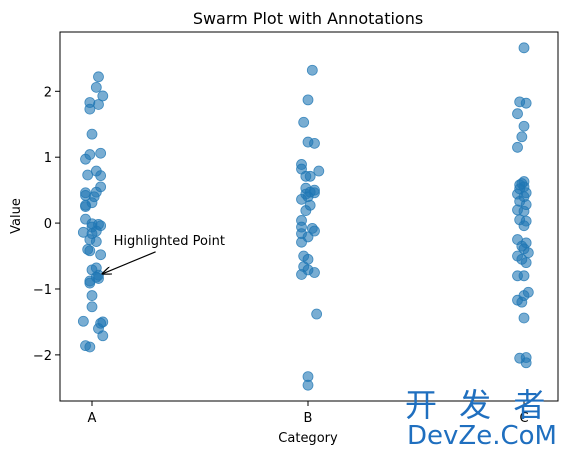 The height and width of the screenshot is (455, 565). What do you see at coordinates (523, 418) in the screenshot?
I see `x-tick-label-c: C` at bounding box center [523, 418].